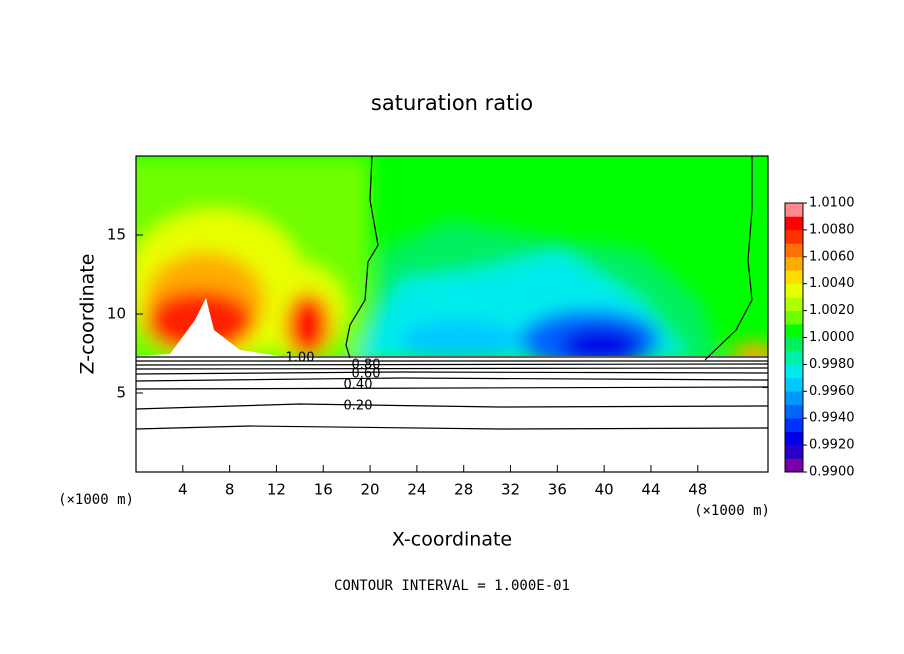 Image resolution: width=904 pixels, height=654 pixels. I want to click on y-tick-label: 15, so click(116, 235).